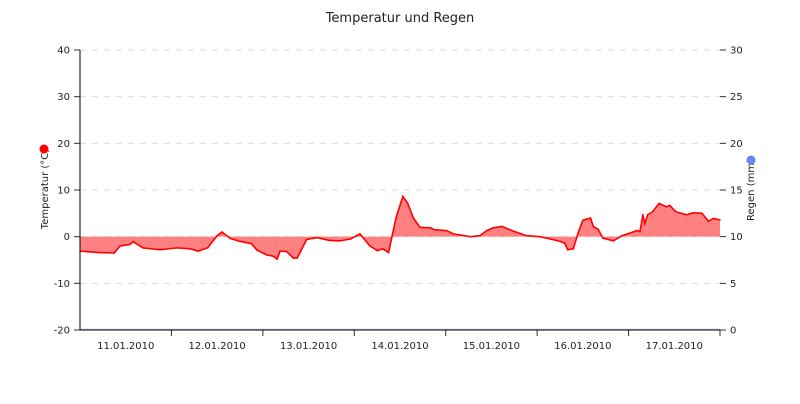 Image resolution: width=800 pixels, height=404 pixels. What do you see at coordinates (63, 144) in the screenshot?
I see `y-left-tick-label: 20` at bounding box center [63, 144].